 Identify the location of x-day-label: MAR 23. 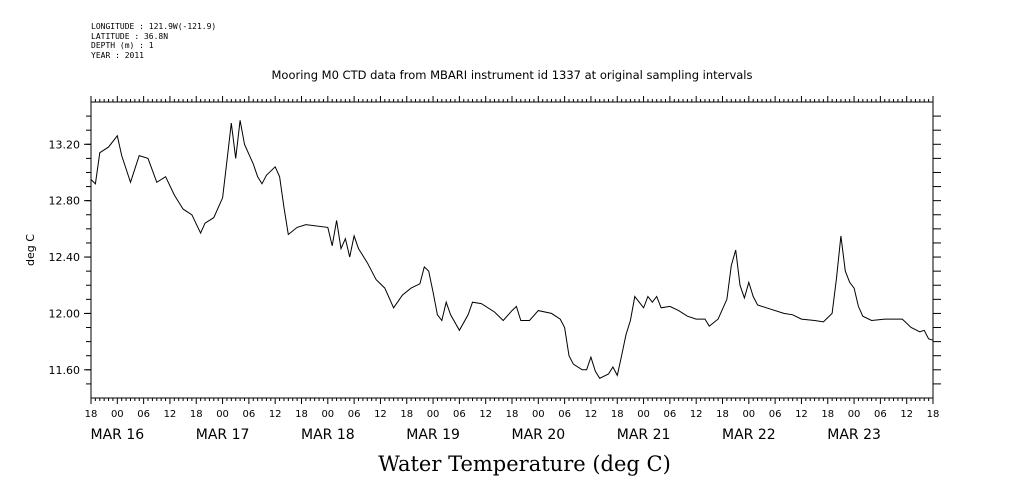
(854, 435).